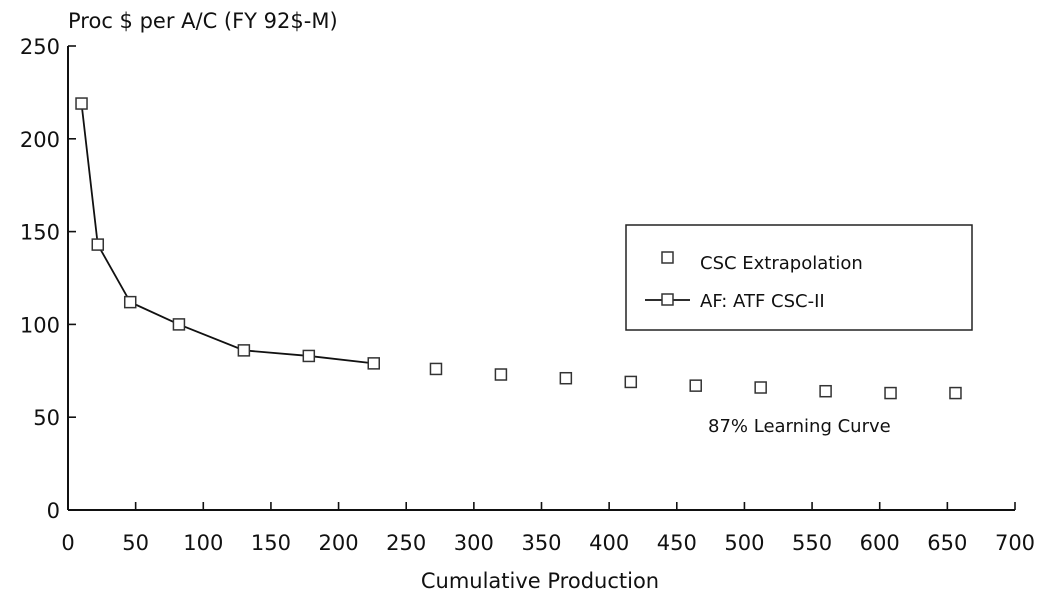 The height and width of the screenshot is (599, 1046). Describe the element at coordinates (203, 21) in the screenshot. I see `y-axis-title: Proc $ per A/C (FY 92$-M)` at that location.